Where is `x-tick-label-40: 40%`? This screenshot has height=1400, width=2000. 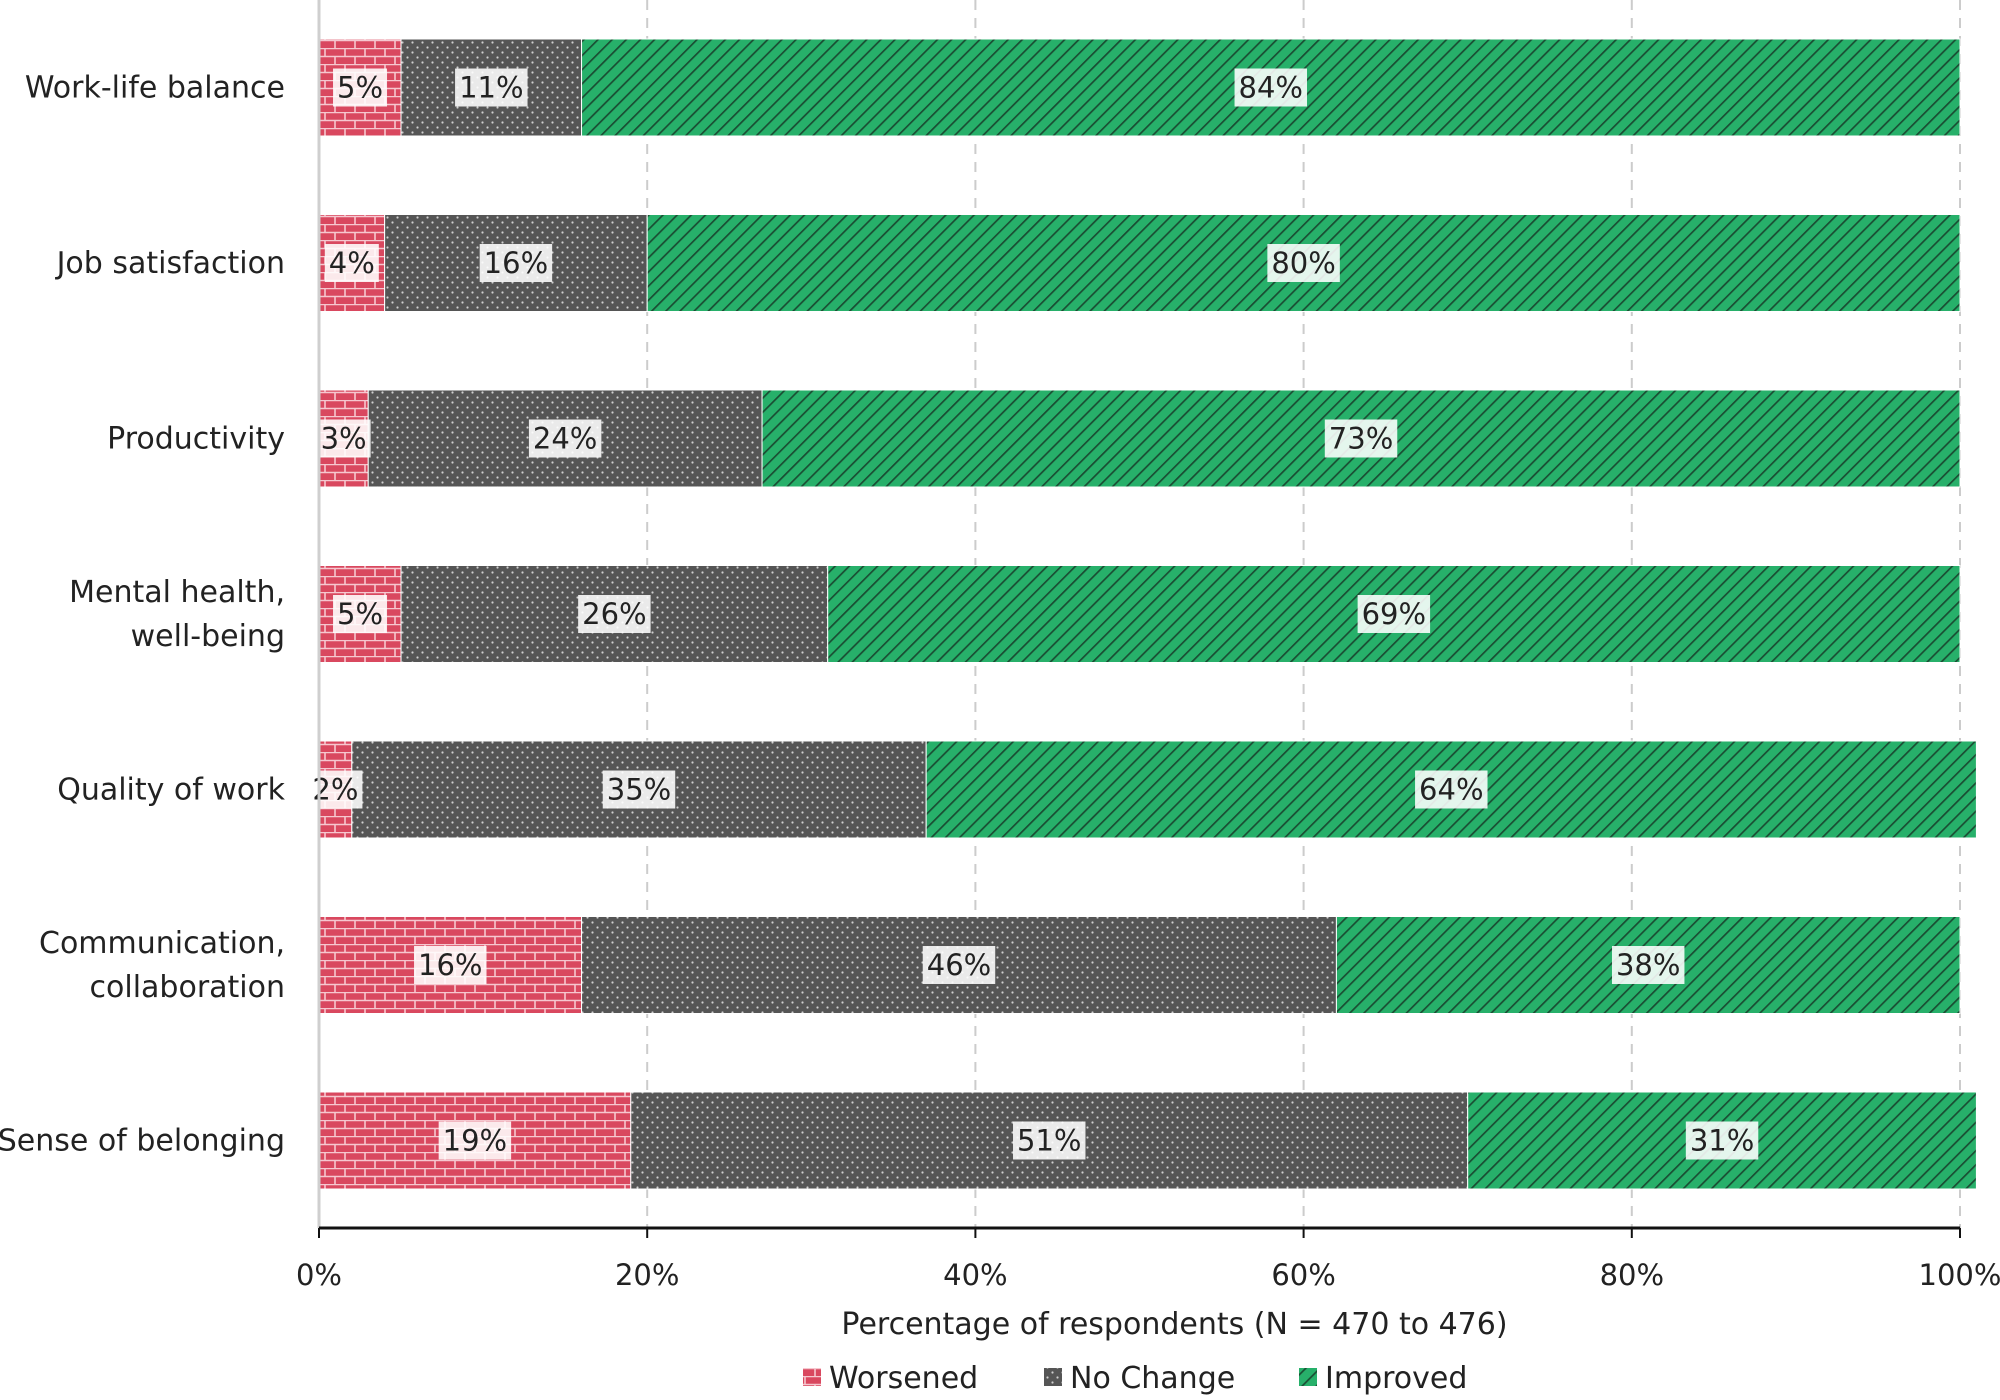
x-tick-label-40: 40% is located at coordinates (975, 1275).